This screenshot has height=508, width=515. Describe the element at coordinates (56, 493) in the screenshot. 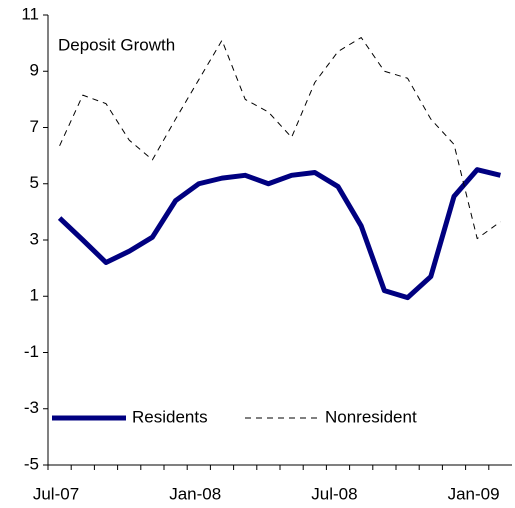

I see `x-tick-label: Jul-07` at that location.